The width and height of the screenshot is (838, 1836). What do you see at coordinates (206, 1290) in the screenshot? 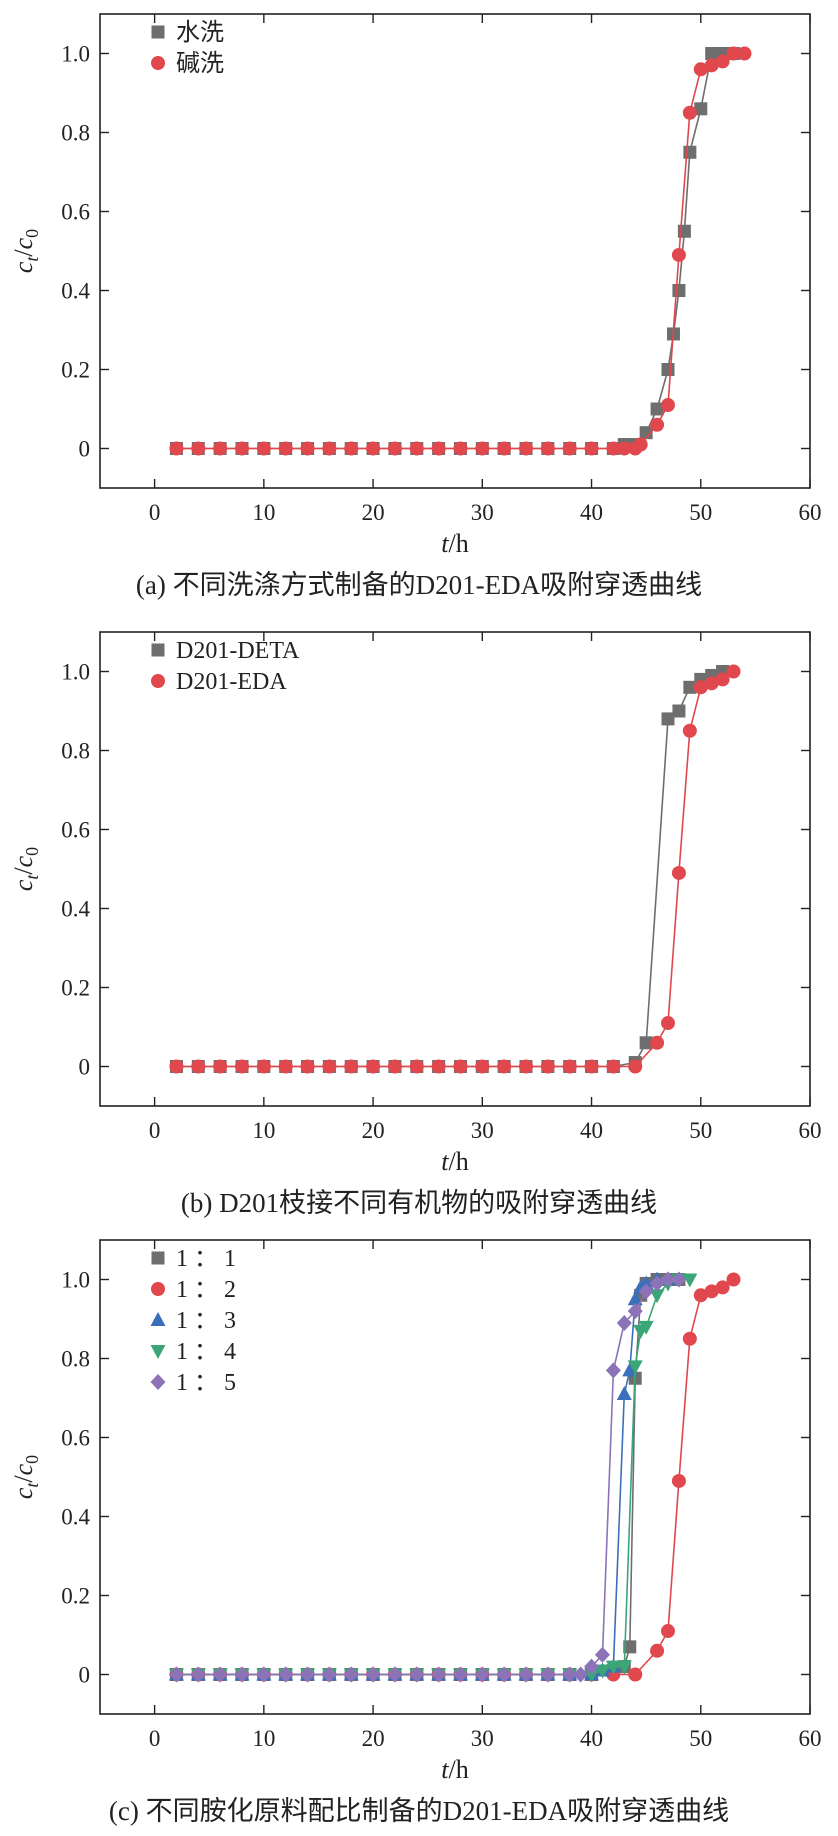
I see `legend-label: 1 ： 2` at bounding box center [206, 1290].